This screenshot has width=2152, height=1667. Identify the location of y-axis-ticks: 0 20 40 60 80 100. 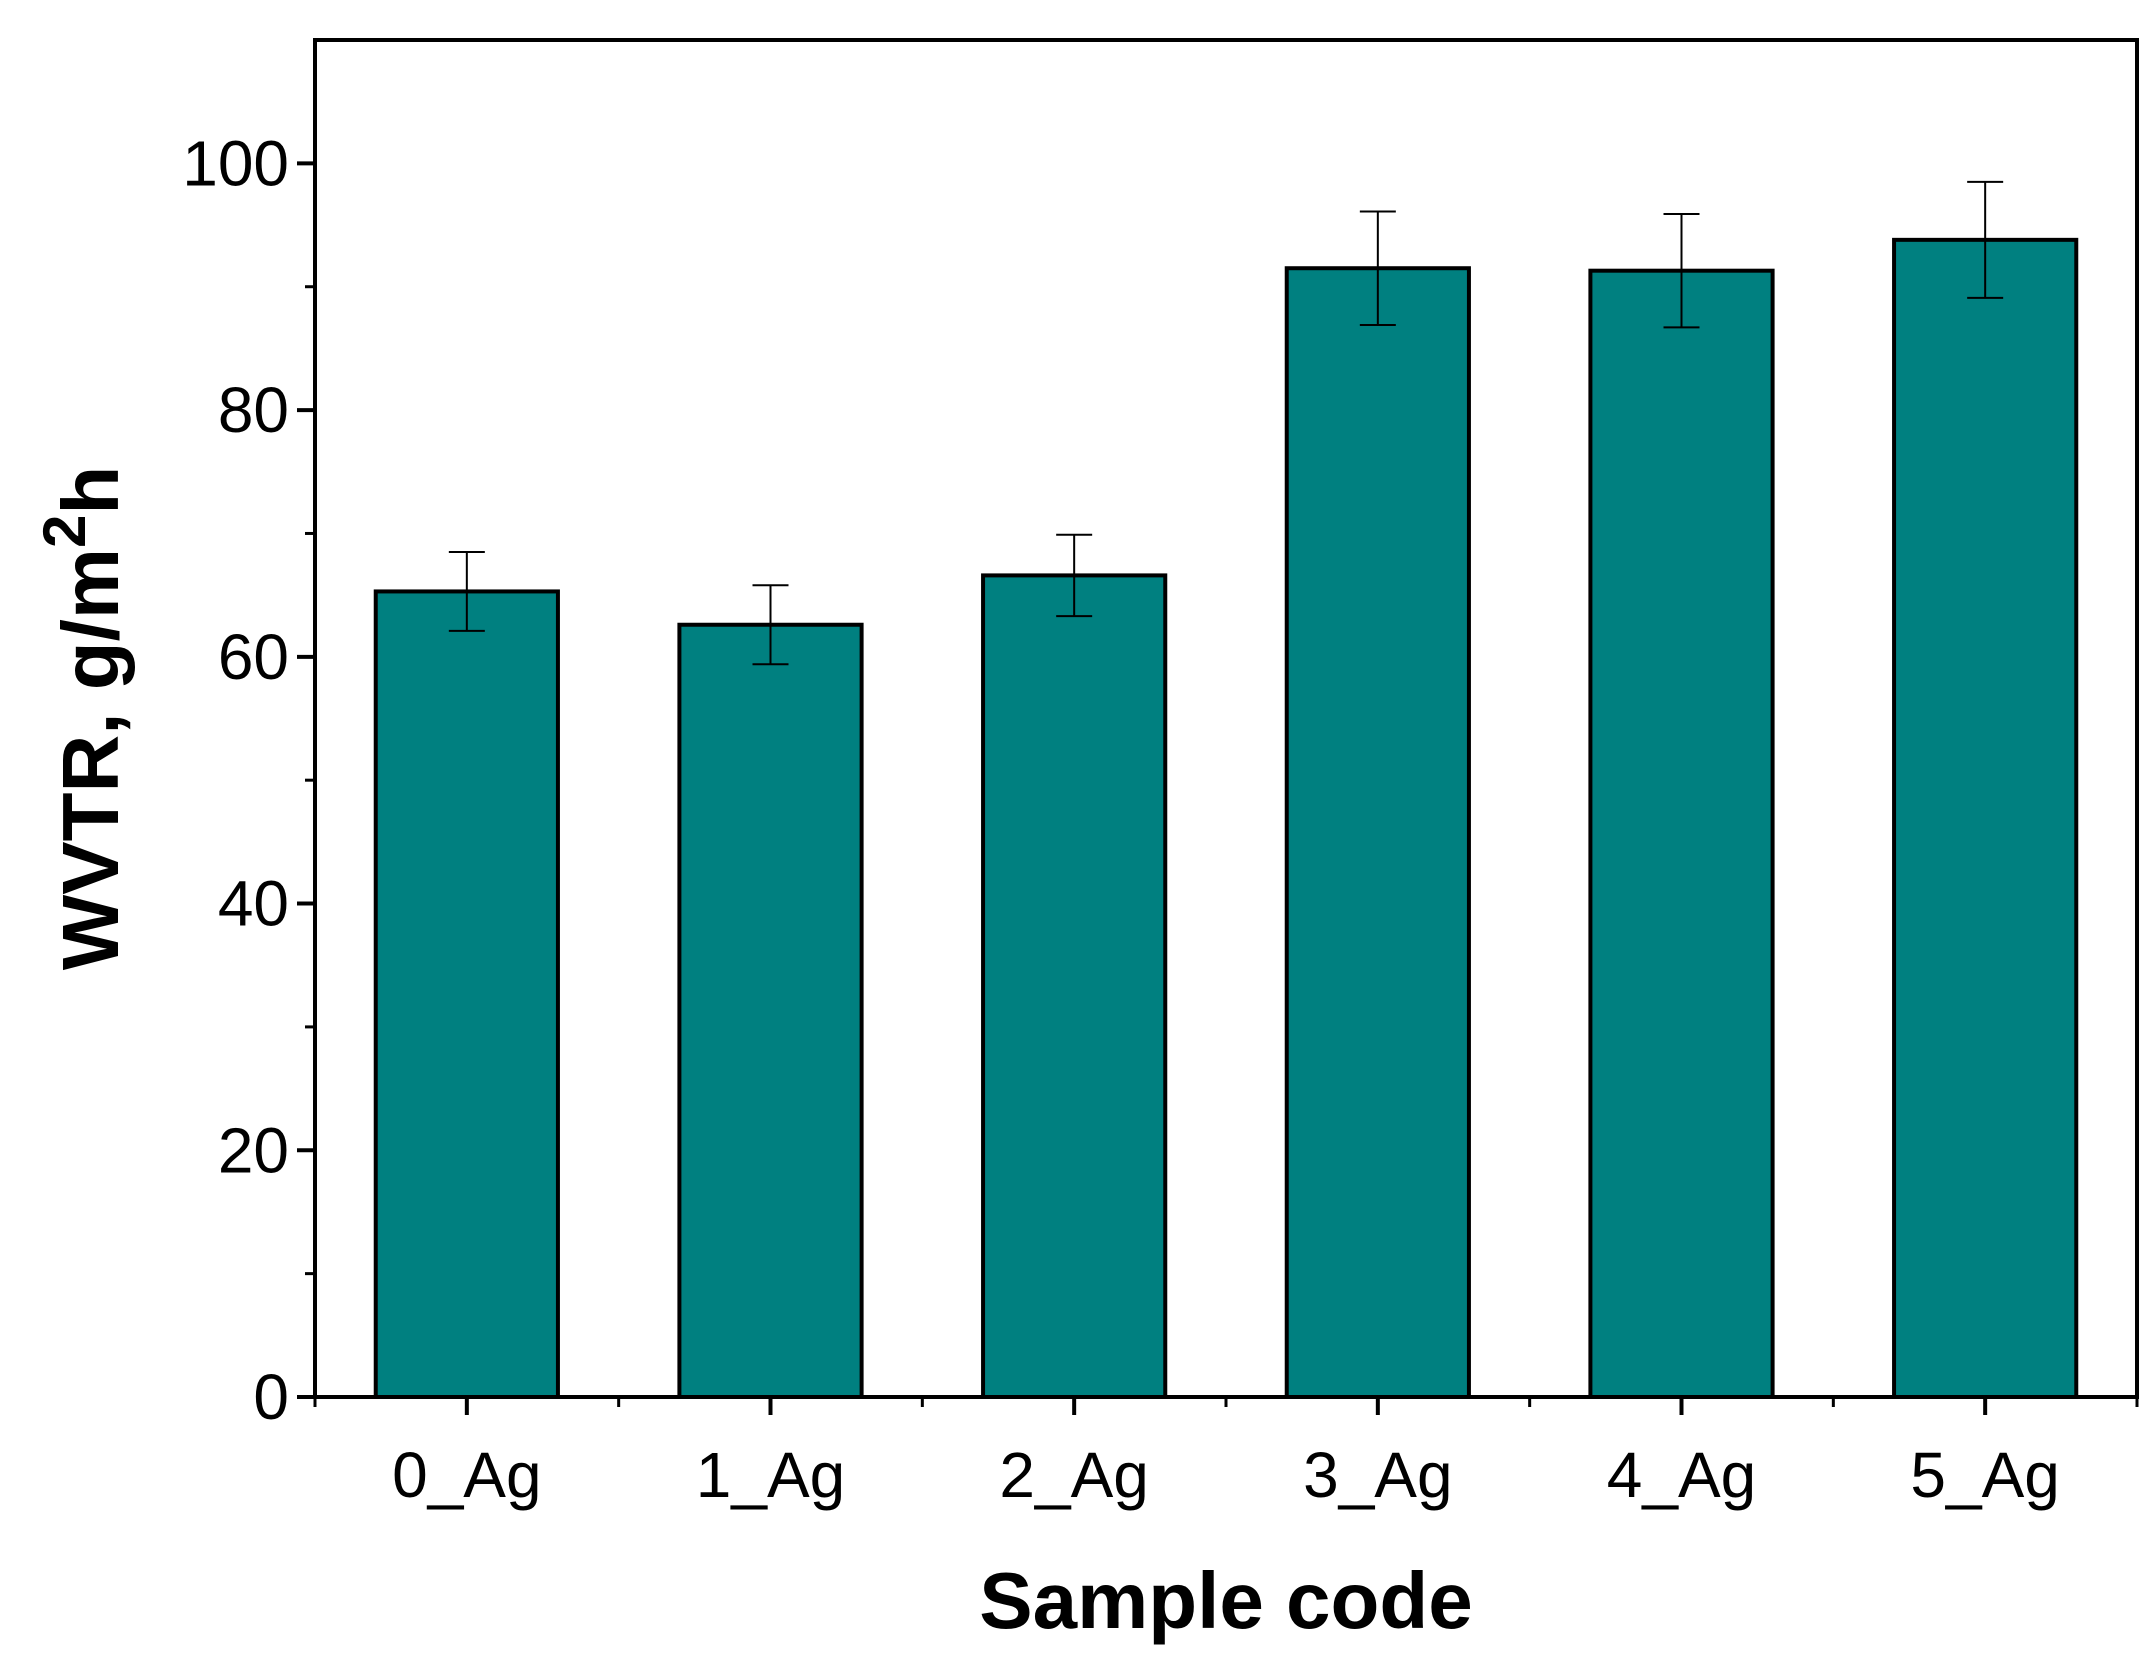
(248, 780).